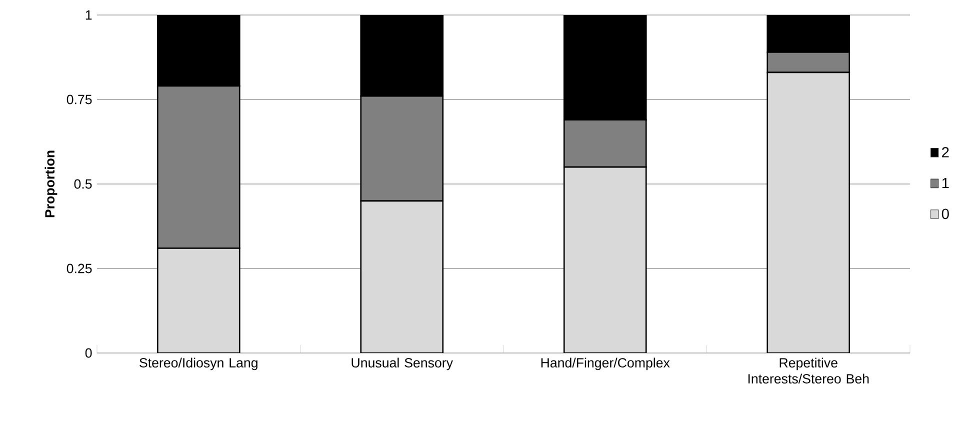  What do you see at coordinates (199, 364) in the screenshot?
I see `x-tick-label: Stereo/Idiosyn Lang` at bounding box center [199, 364].